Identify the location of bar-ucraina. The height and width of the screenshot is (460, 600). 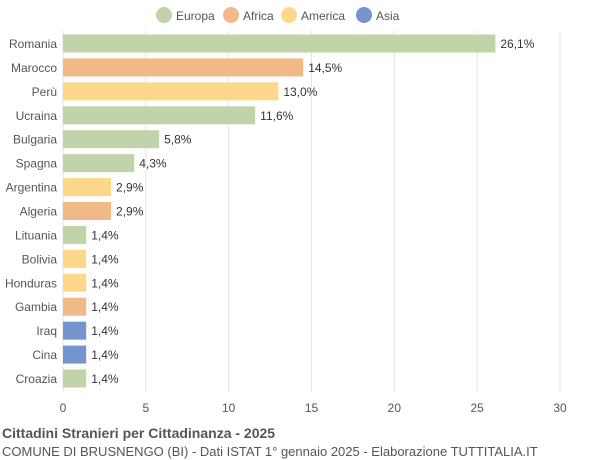
(159, 115).